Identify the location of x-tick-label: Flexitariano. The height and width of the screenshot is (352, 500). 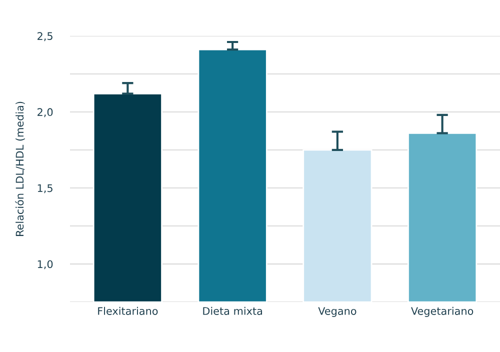
(128, 310).